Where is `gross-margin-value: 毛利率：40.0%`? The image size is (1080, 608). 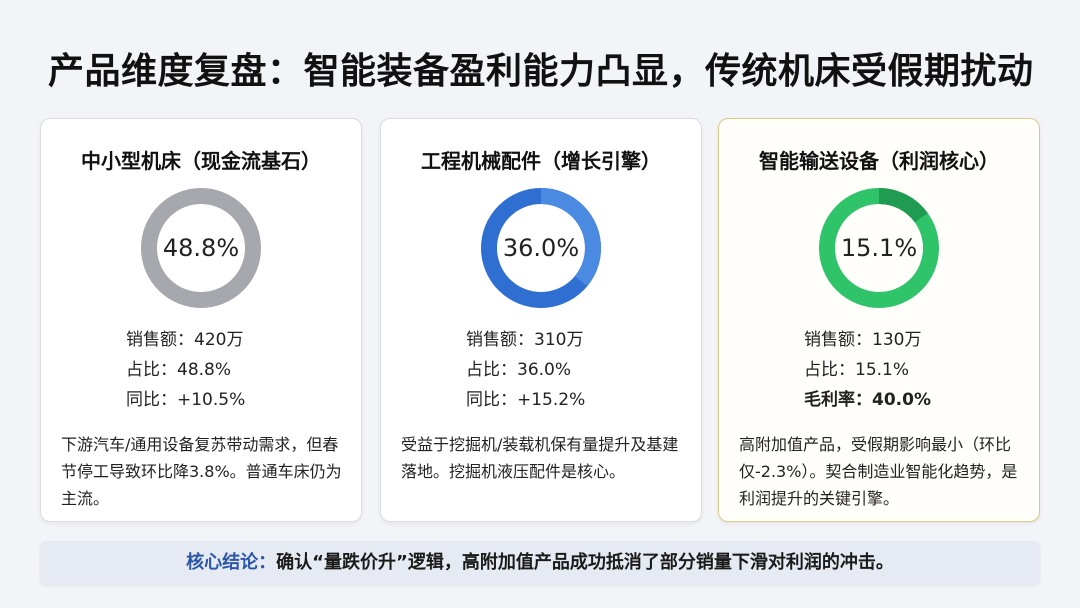 gross-margin-value: 毛利率：40.0% is located at coordinates (867, 400).